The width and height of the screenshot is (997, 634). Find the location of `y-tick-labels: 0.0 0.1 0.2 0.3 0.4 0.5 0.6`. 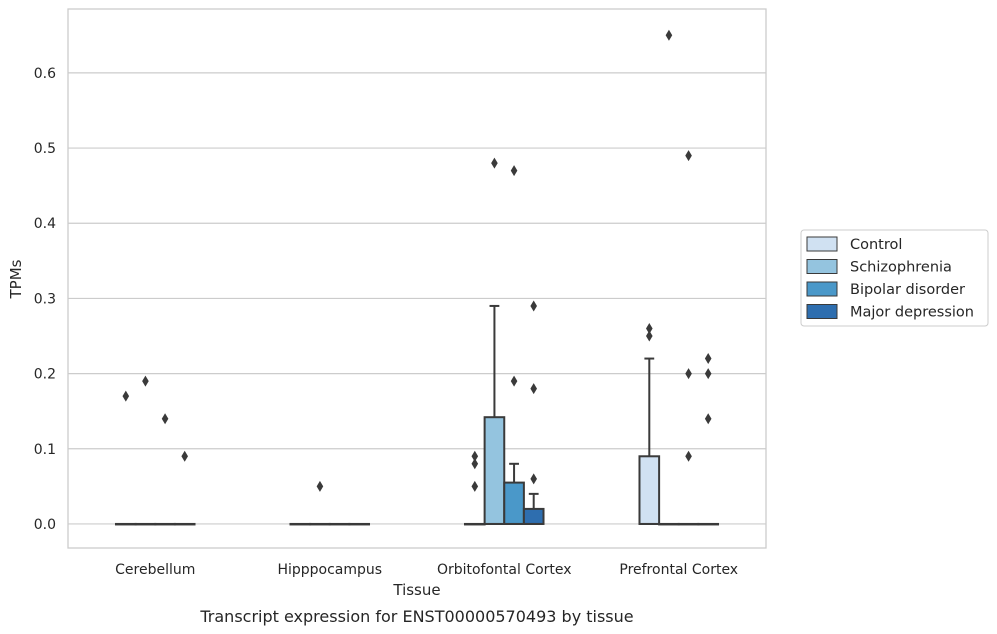

y-tick-labels: 0.0 0.1 0.2 0.3 0.4 0.5 0.6 is located at coordinates (45, 299).